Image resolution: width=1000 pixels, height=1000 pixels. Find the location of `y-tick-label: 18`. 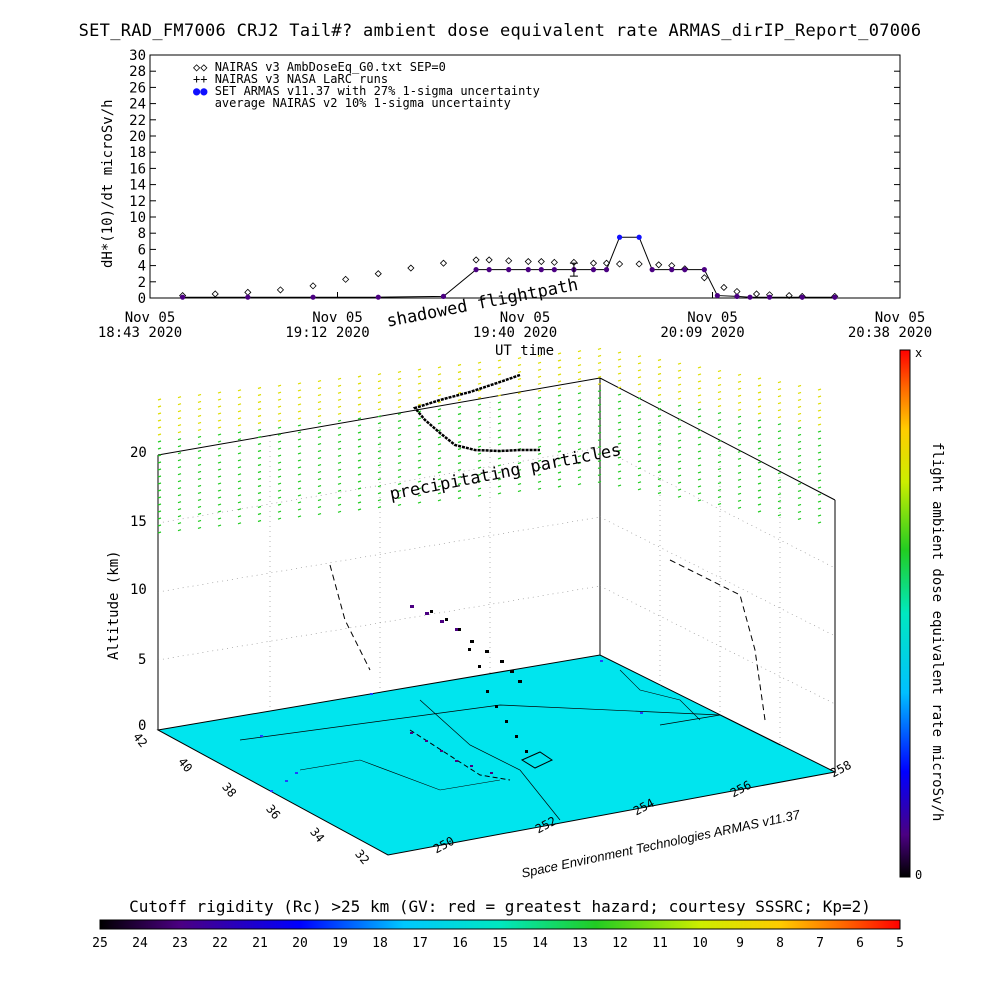

y-tick-label: 18 is located at coordinates (137, 153).